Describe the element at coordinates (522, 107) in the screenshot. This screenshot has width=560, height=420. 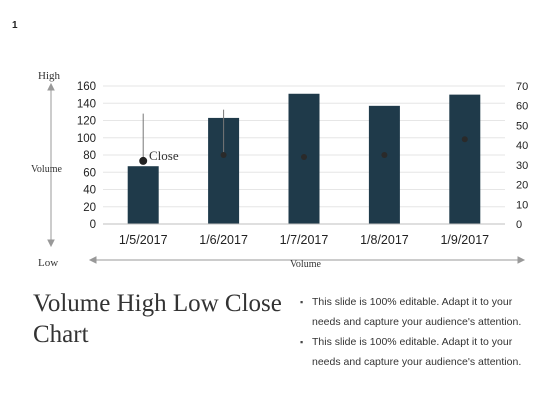
I see `y2-tick-label: 60` at that location.